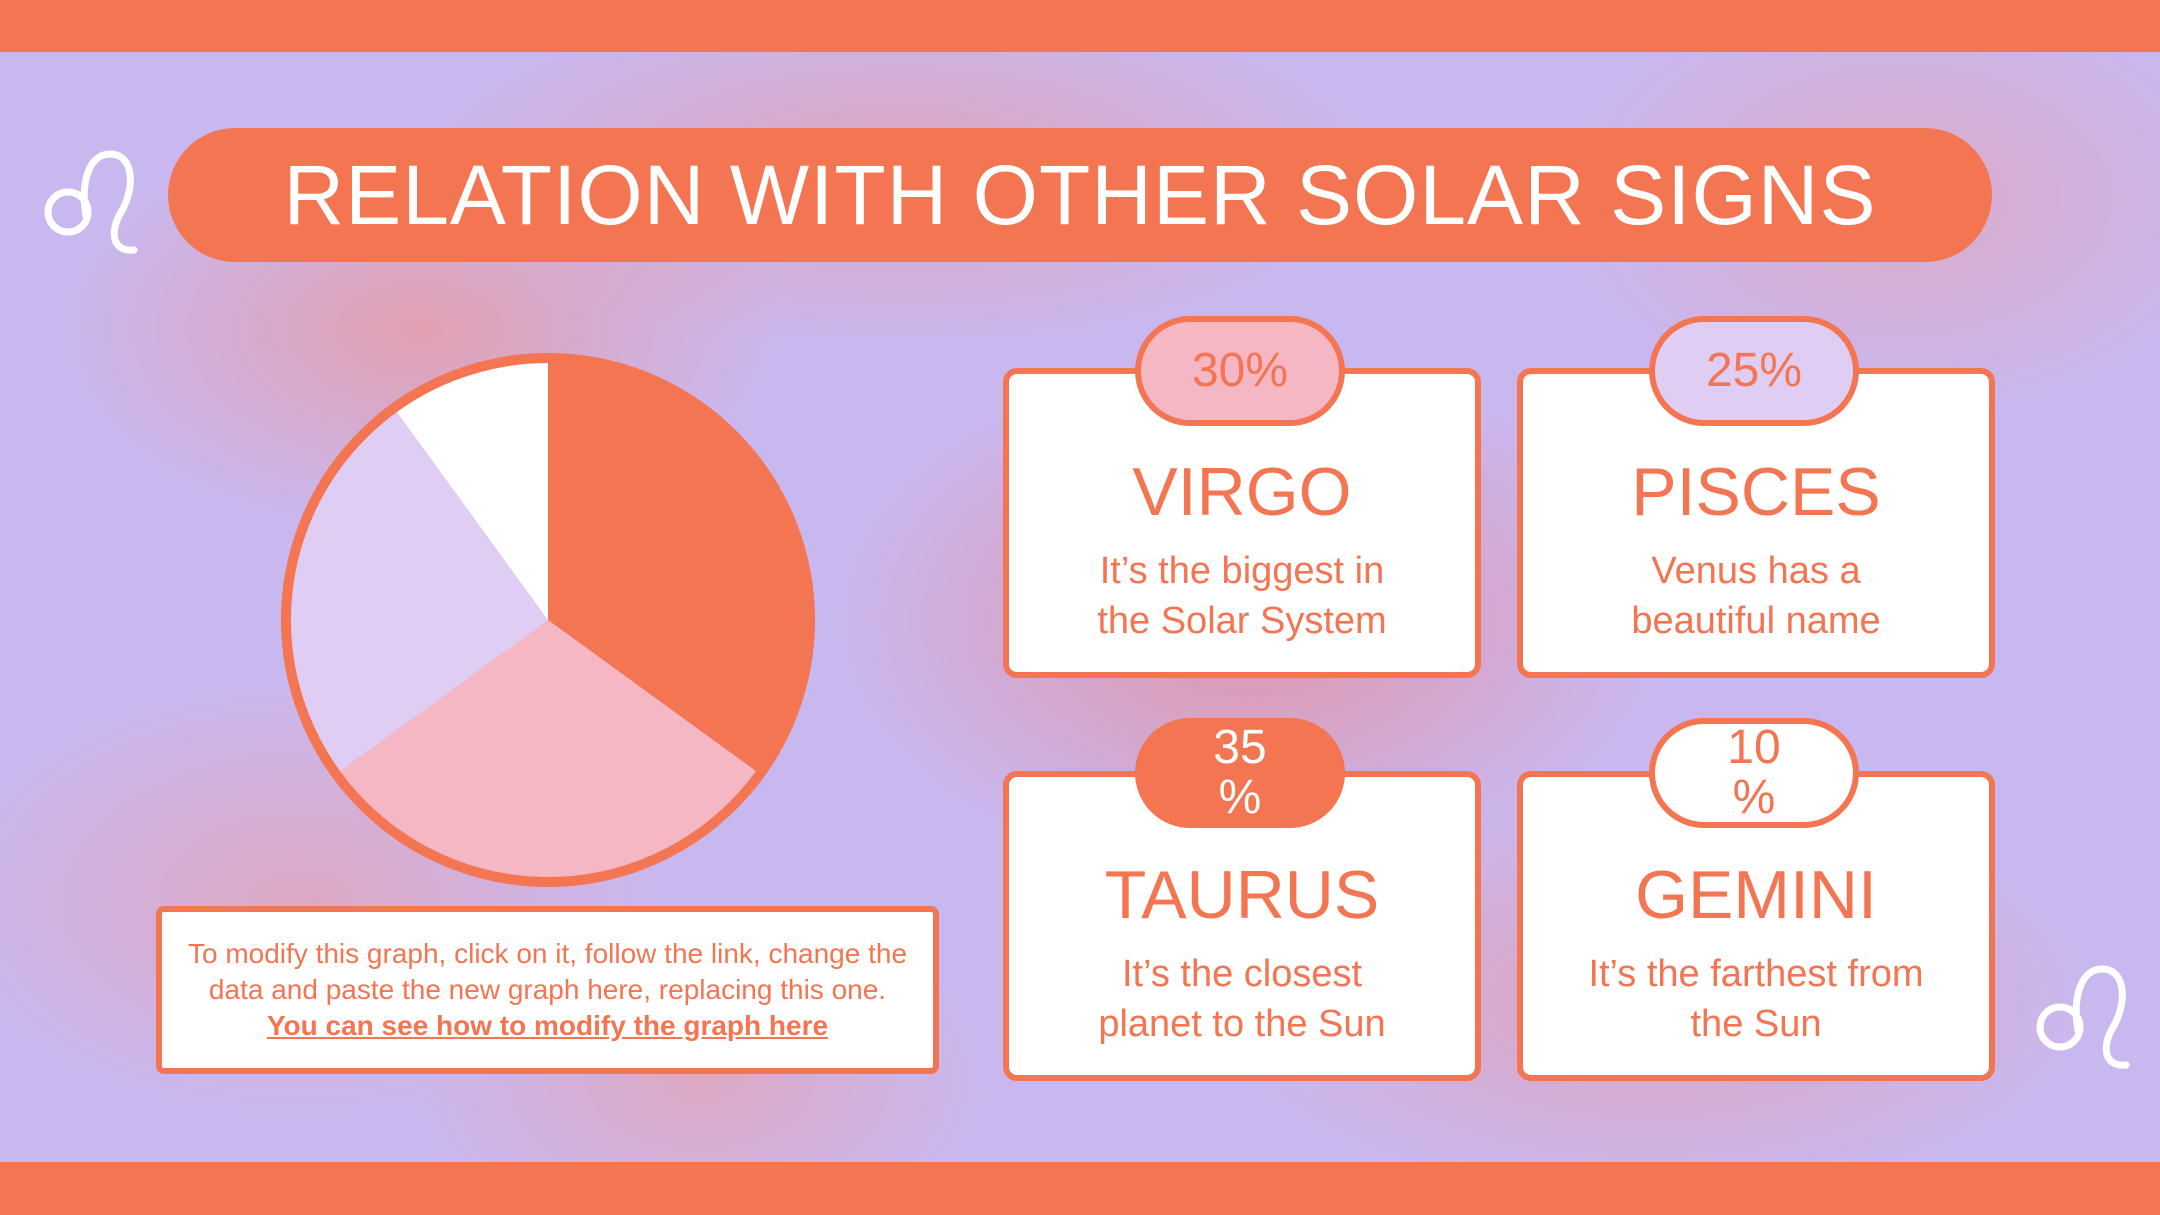 This screenshot has height=1215, width=2160. I want to click on desc-line: It’s the biggest in, so click(1242, 571).